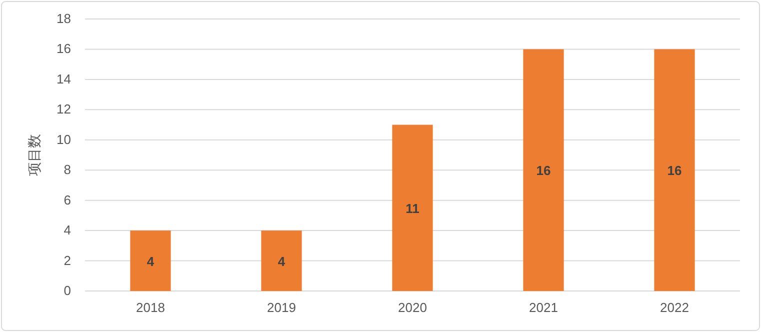 This screenshot has width=761, height=332. What do you see at coordinates (67, 260) in the screenshot?
I see `y-tick-label: 2` at bounding box center [67, 260].